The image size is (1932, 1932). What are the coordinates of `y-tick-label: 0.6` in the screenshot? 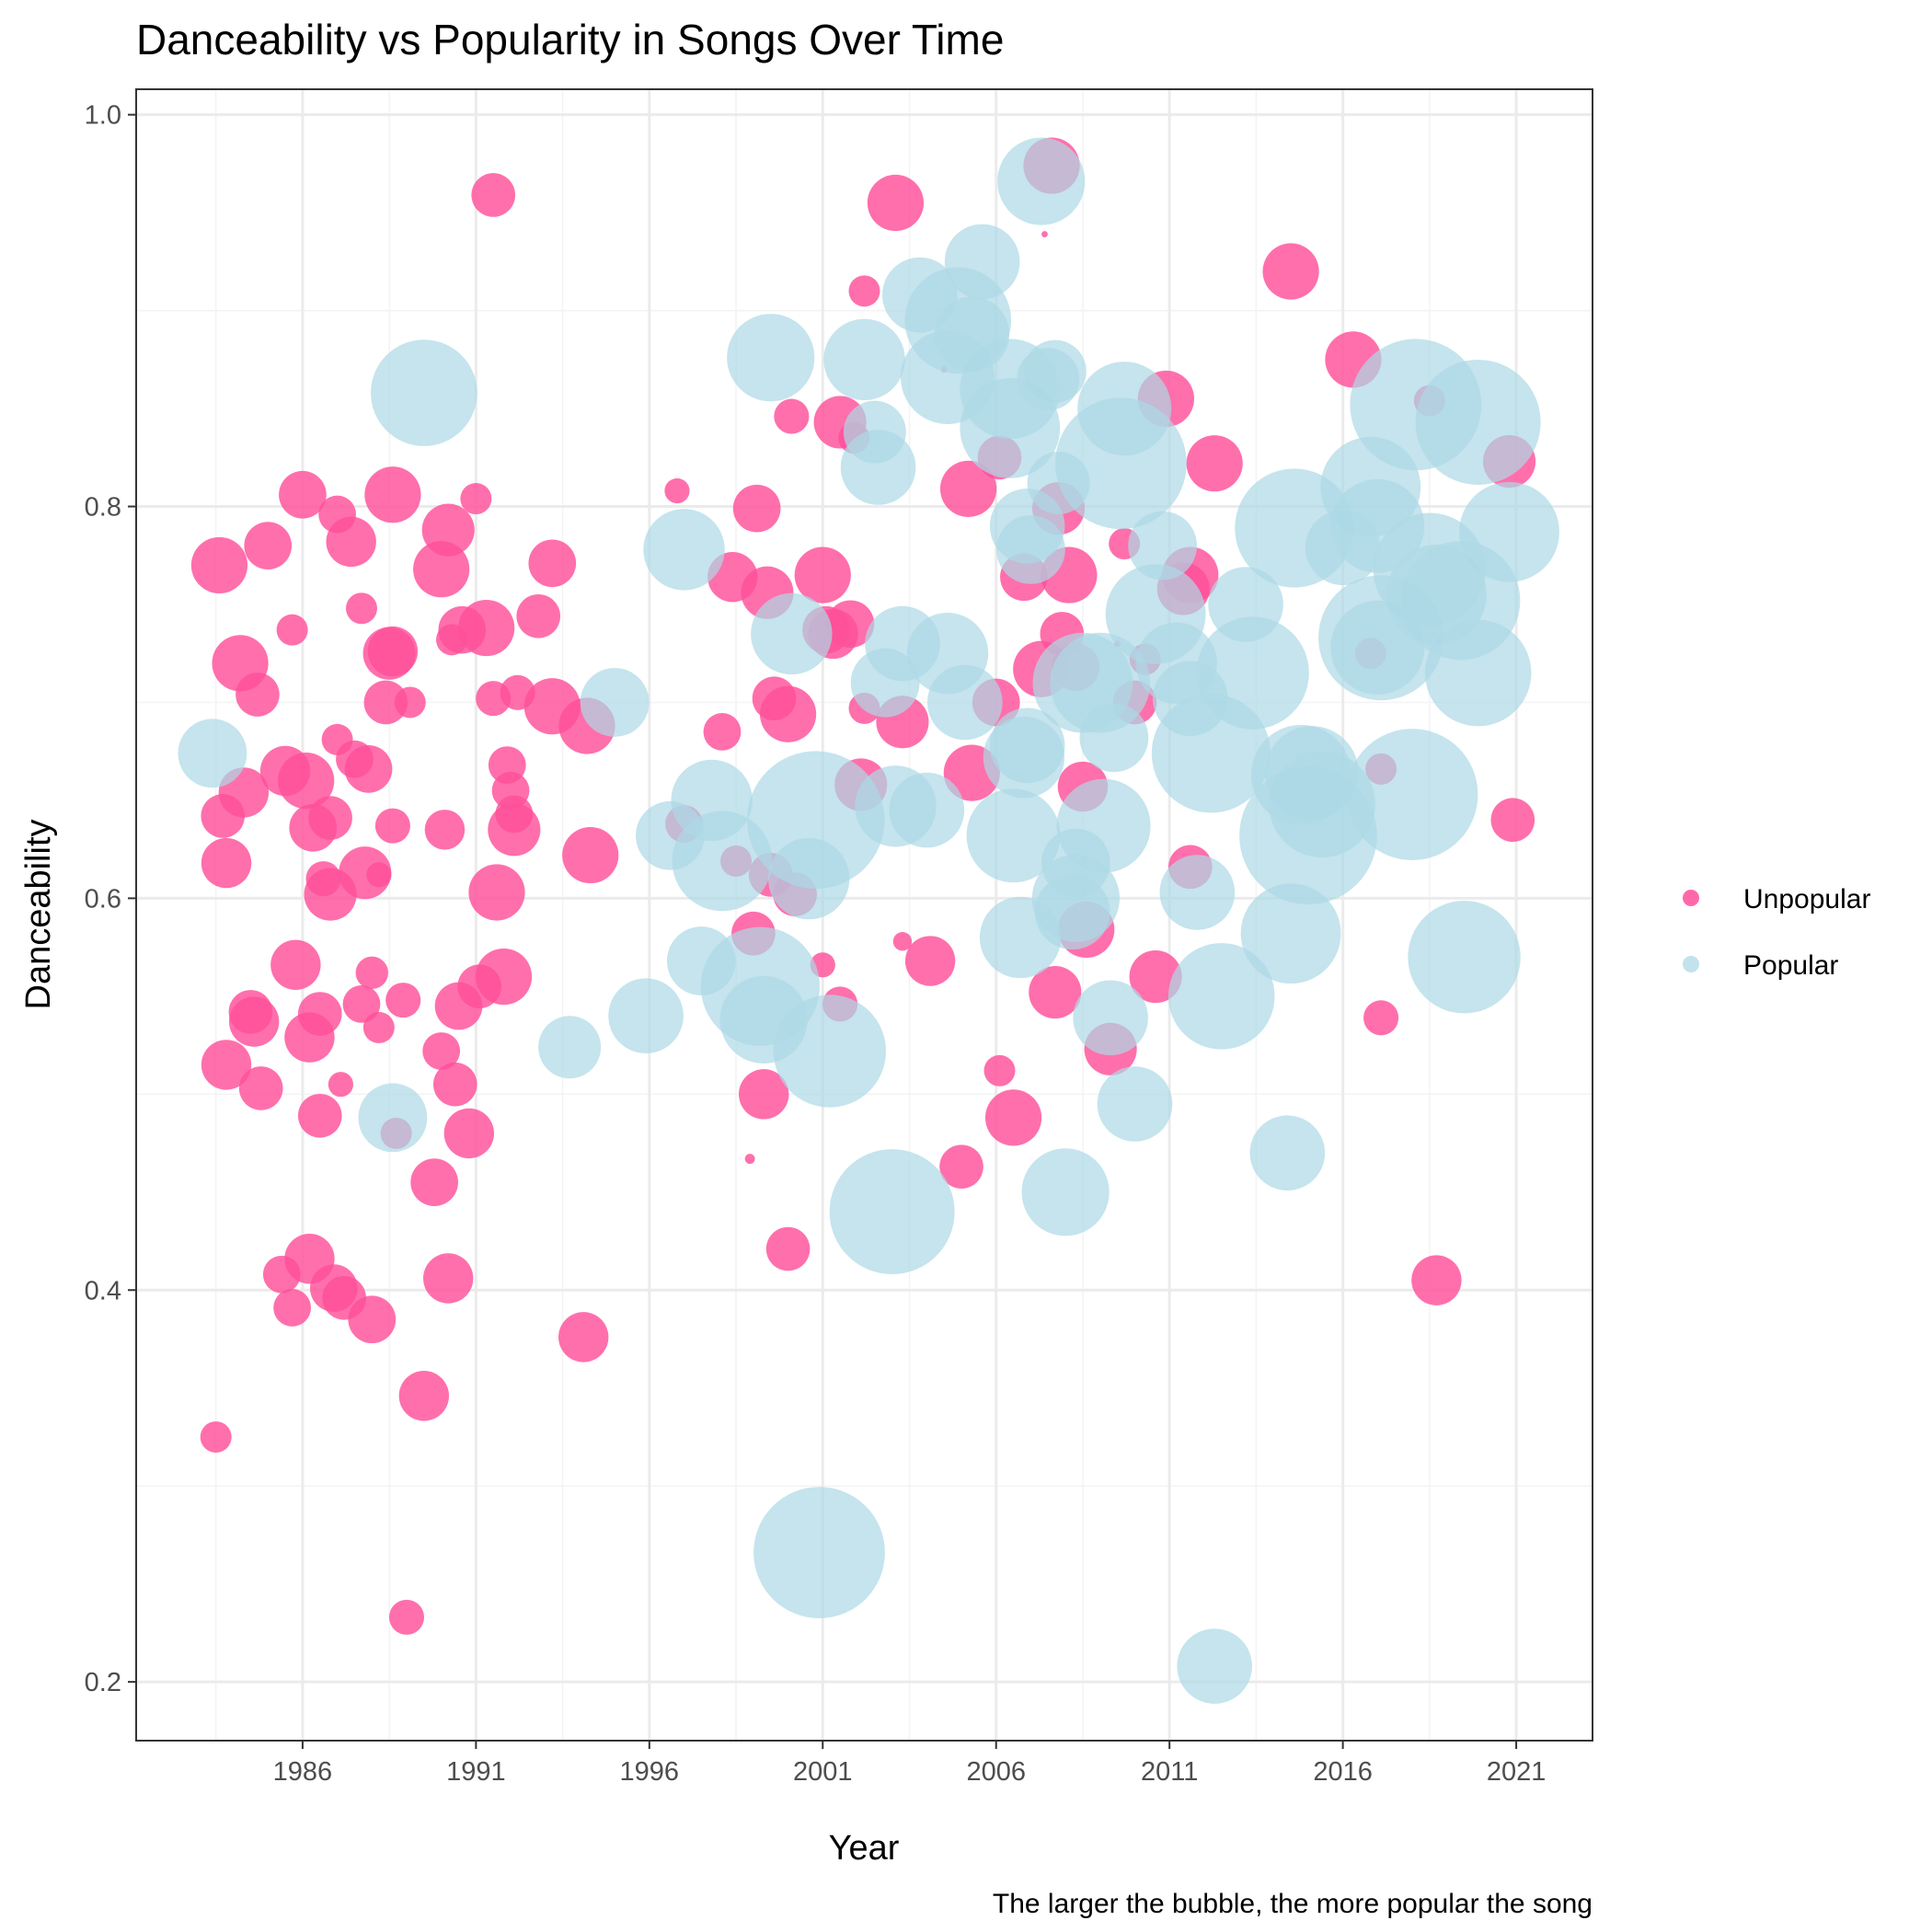 It's located at (103, 899).